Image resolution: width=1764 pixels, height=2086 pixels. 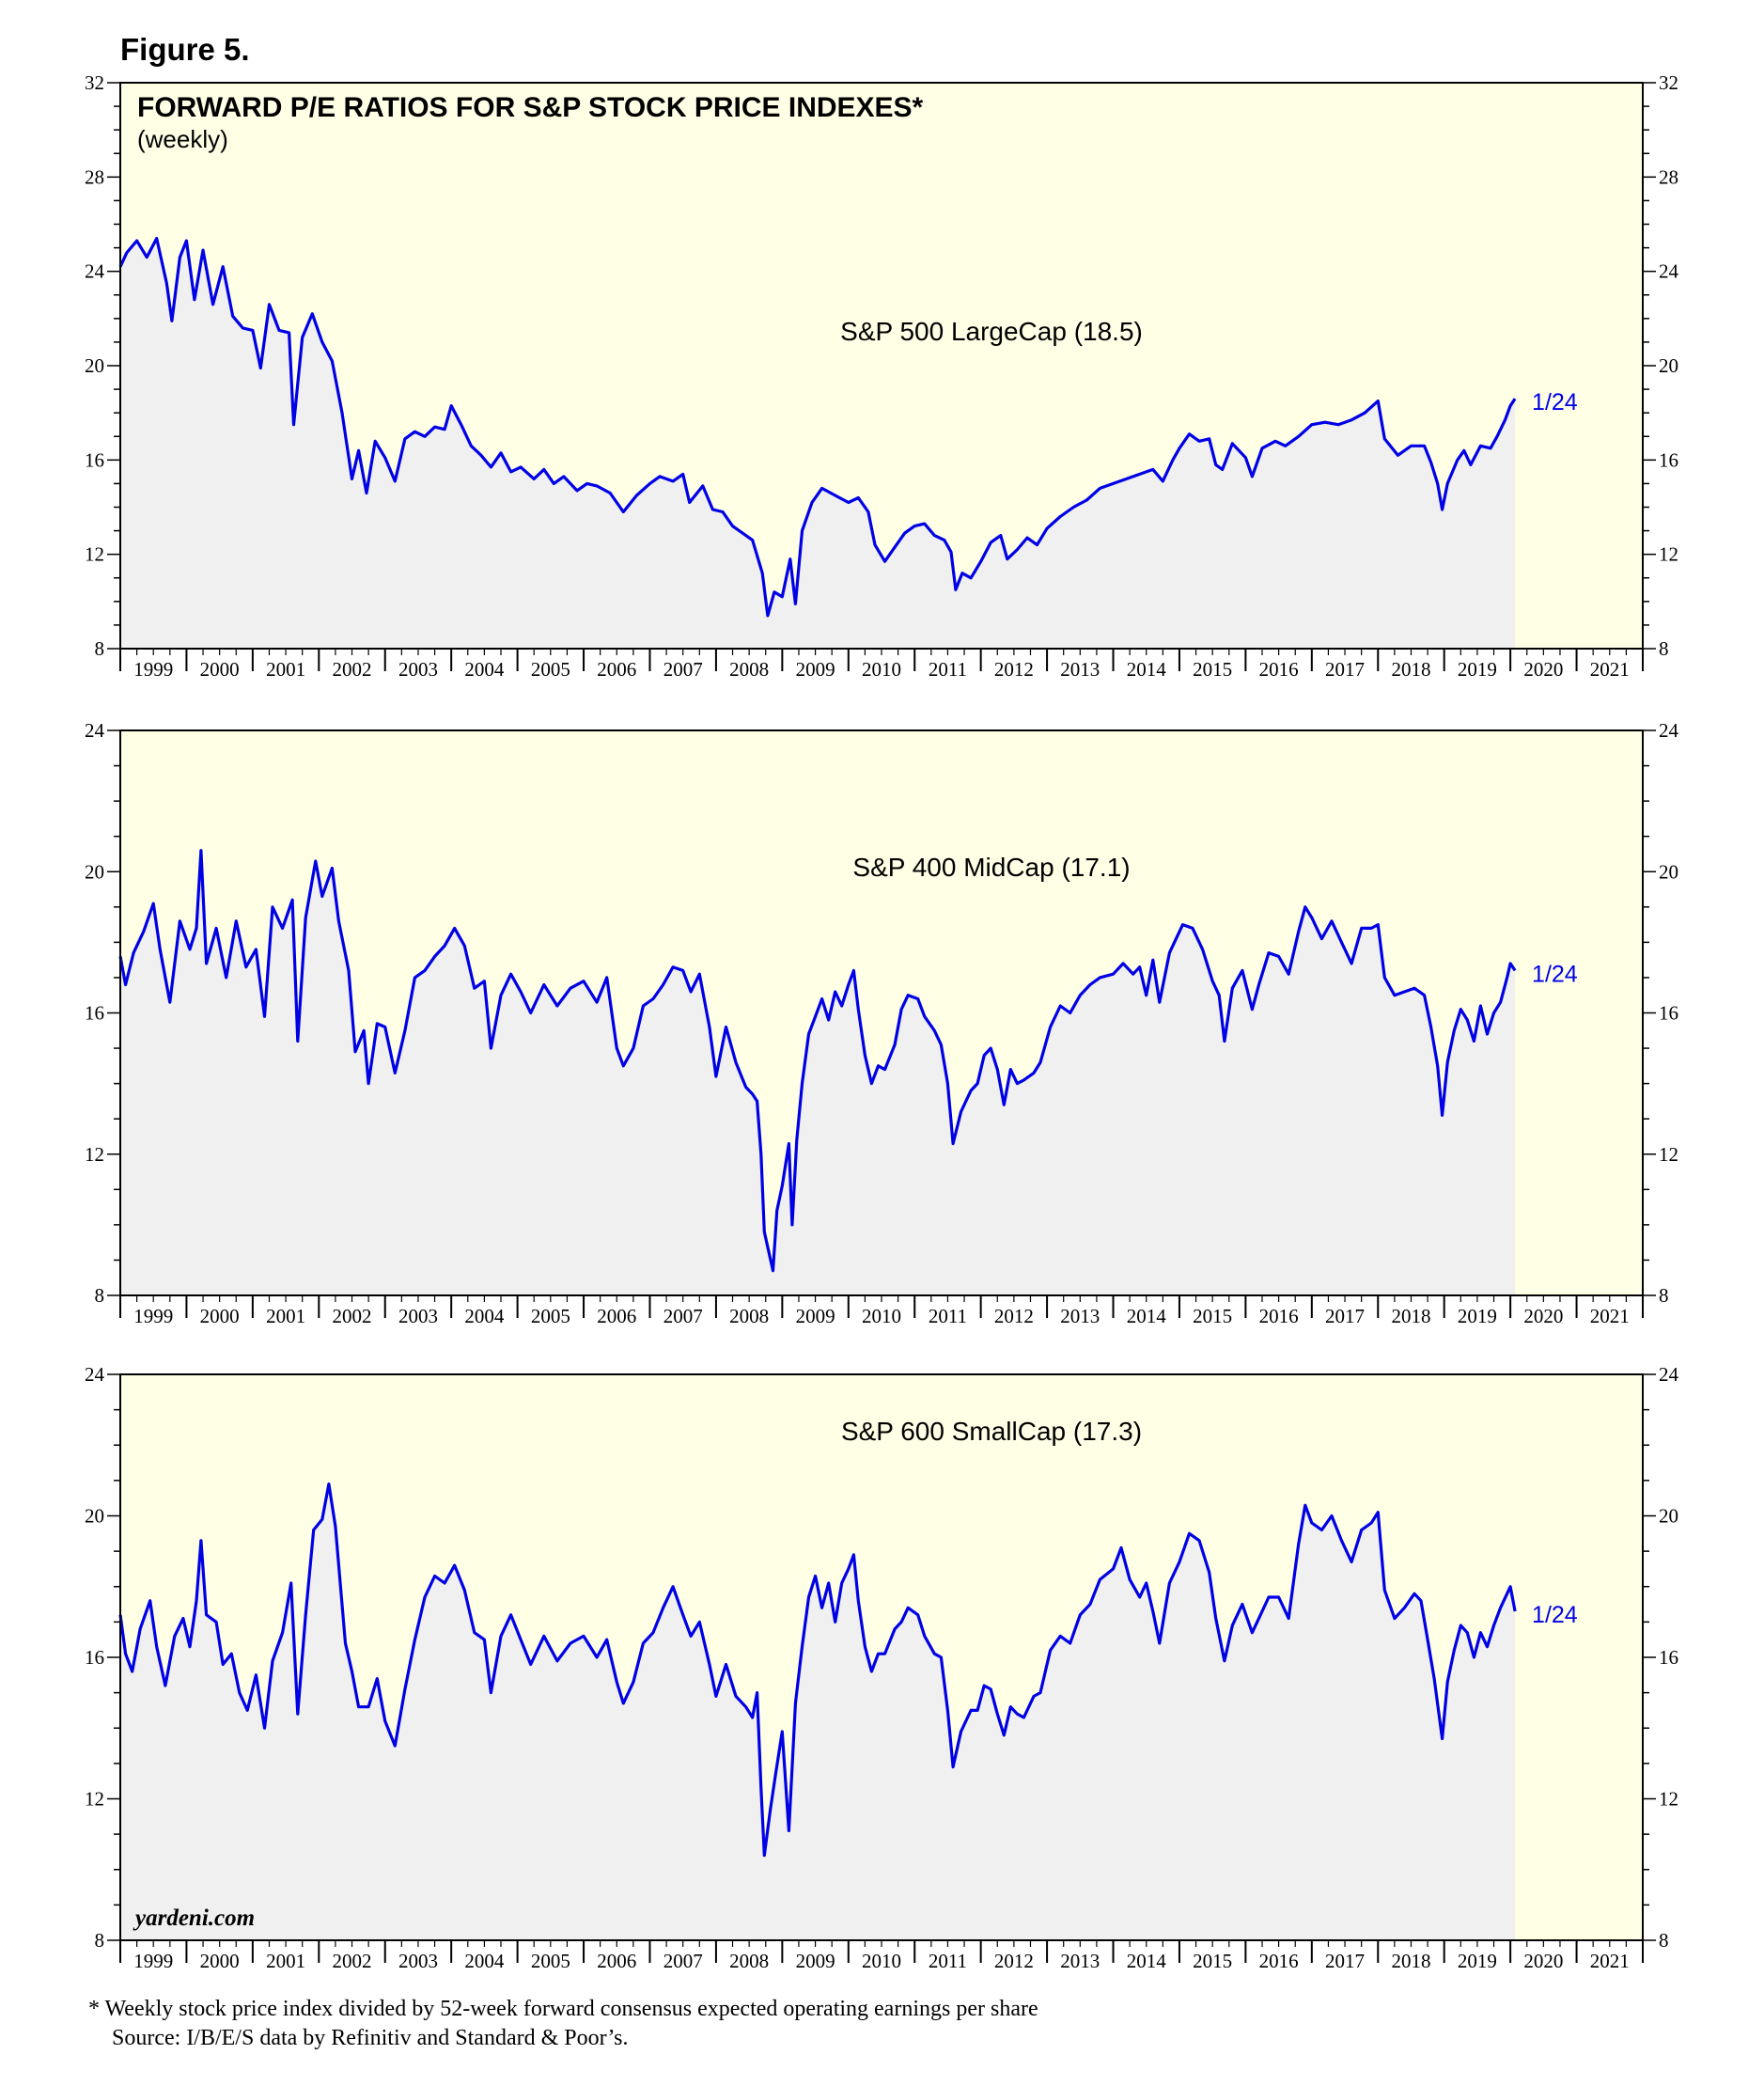 I want to click on panel-1-chart-subtitle: (weekly), so click(x=183, y=139).